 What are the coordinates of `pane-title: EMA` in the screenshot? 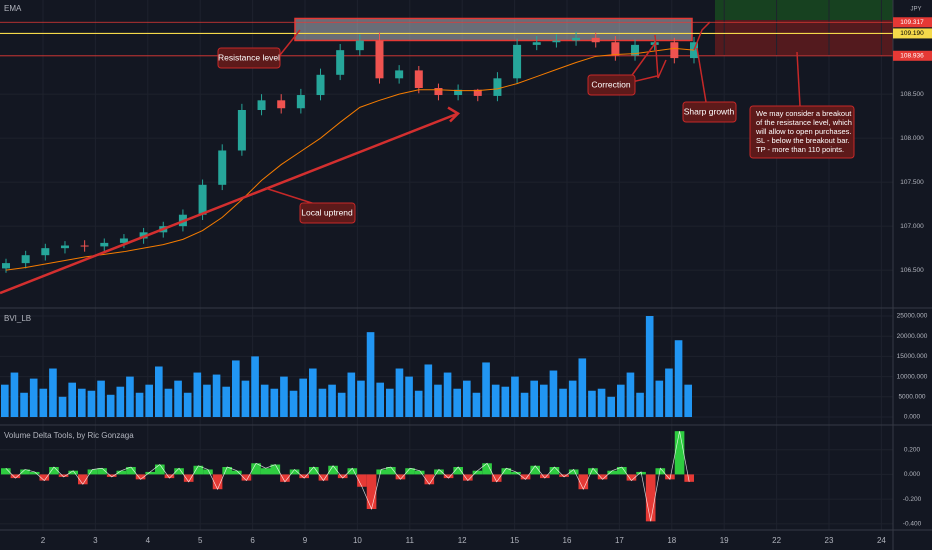 It's located at (13, 8).